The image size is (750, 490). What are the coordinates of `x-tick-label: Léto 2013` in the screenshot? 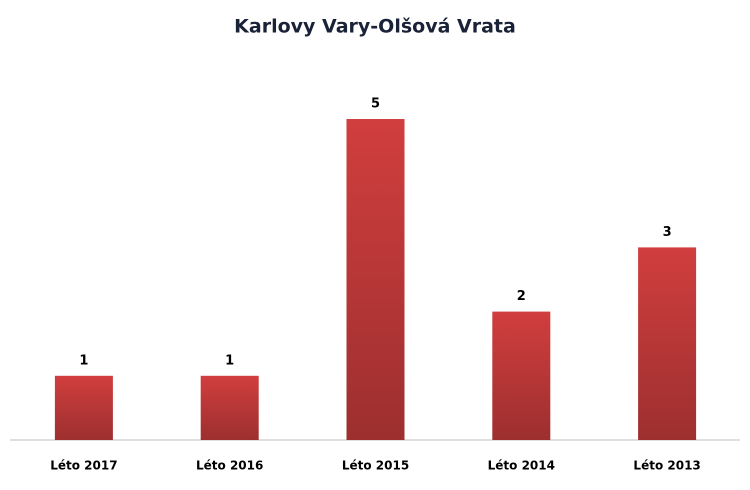 It's located at (666, 466).